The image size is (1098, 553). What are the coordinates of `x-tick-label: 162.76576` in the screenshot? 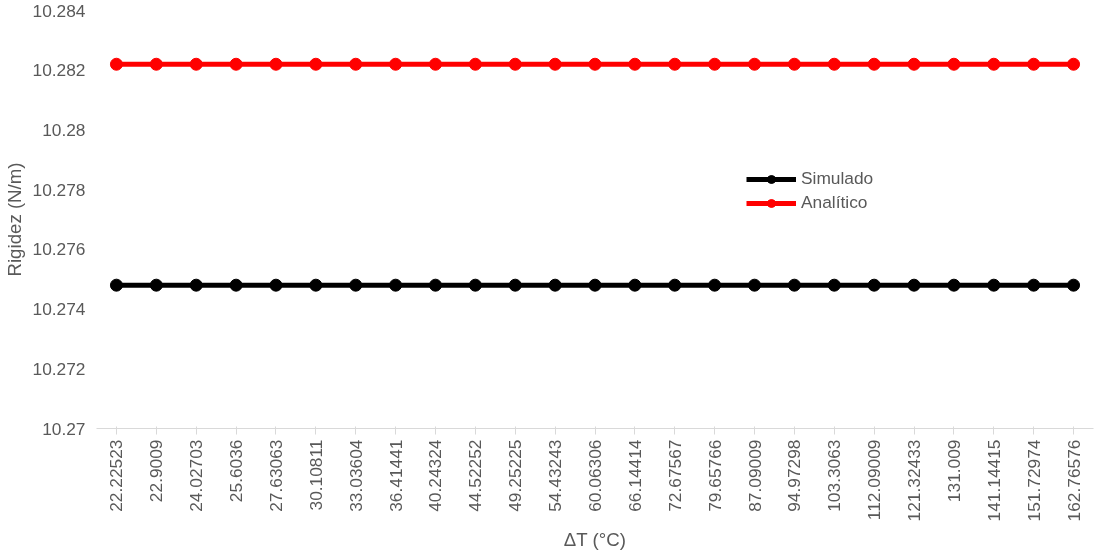 It's located at (1073, 480).